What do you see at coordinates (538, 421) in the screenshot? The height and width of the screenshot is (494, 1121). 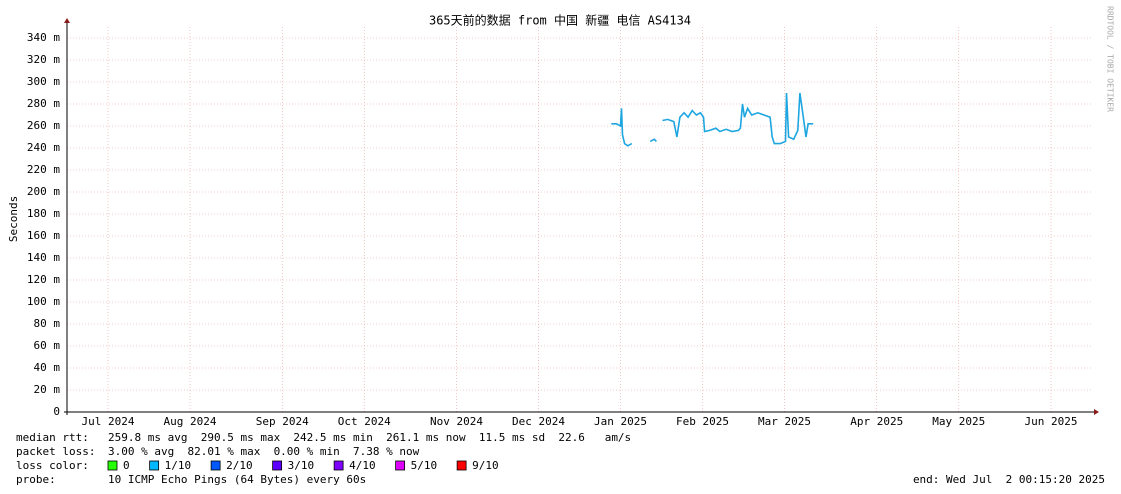 I see `x-tick-label: Dec 2024` at bounding box center [538, 421].